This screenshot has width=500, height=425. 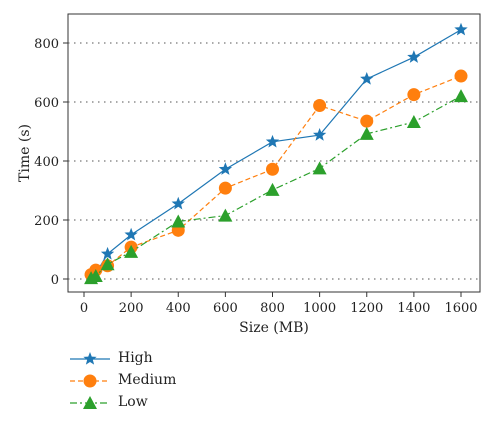 I want to click on legend-swatch-medium, so click(x=90, y=381).